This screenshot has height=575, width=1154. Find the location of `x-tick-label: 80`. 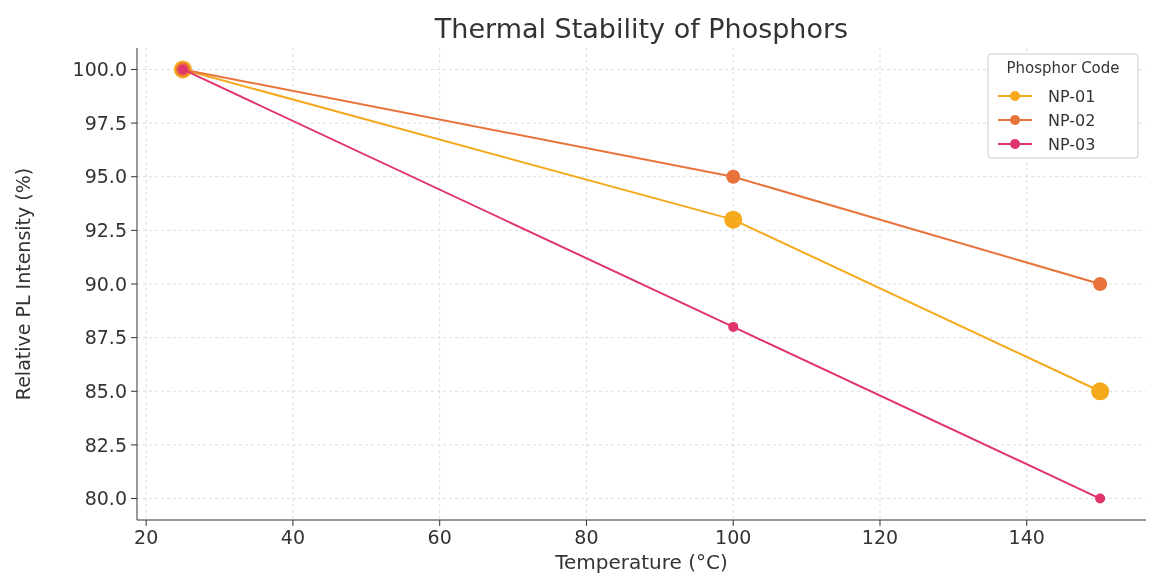

x-tick-label: 80 is located at coordinates (586, 537).